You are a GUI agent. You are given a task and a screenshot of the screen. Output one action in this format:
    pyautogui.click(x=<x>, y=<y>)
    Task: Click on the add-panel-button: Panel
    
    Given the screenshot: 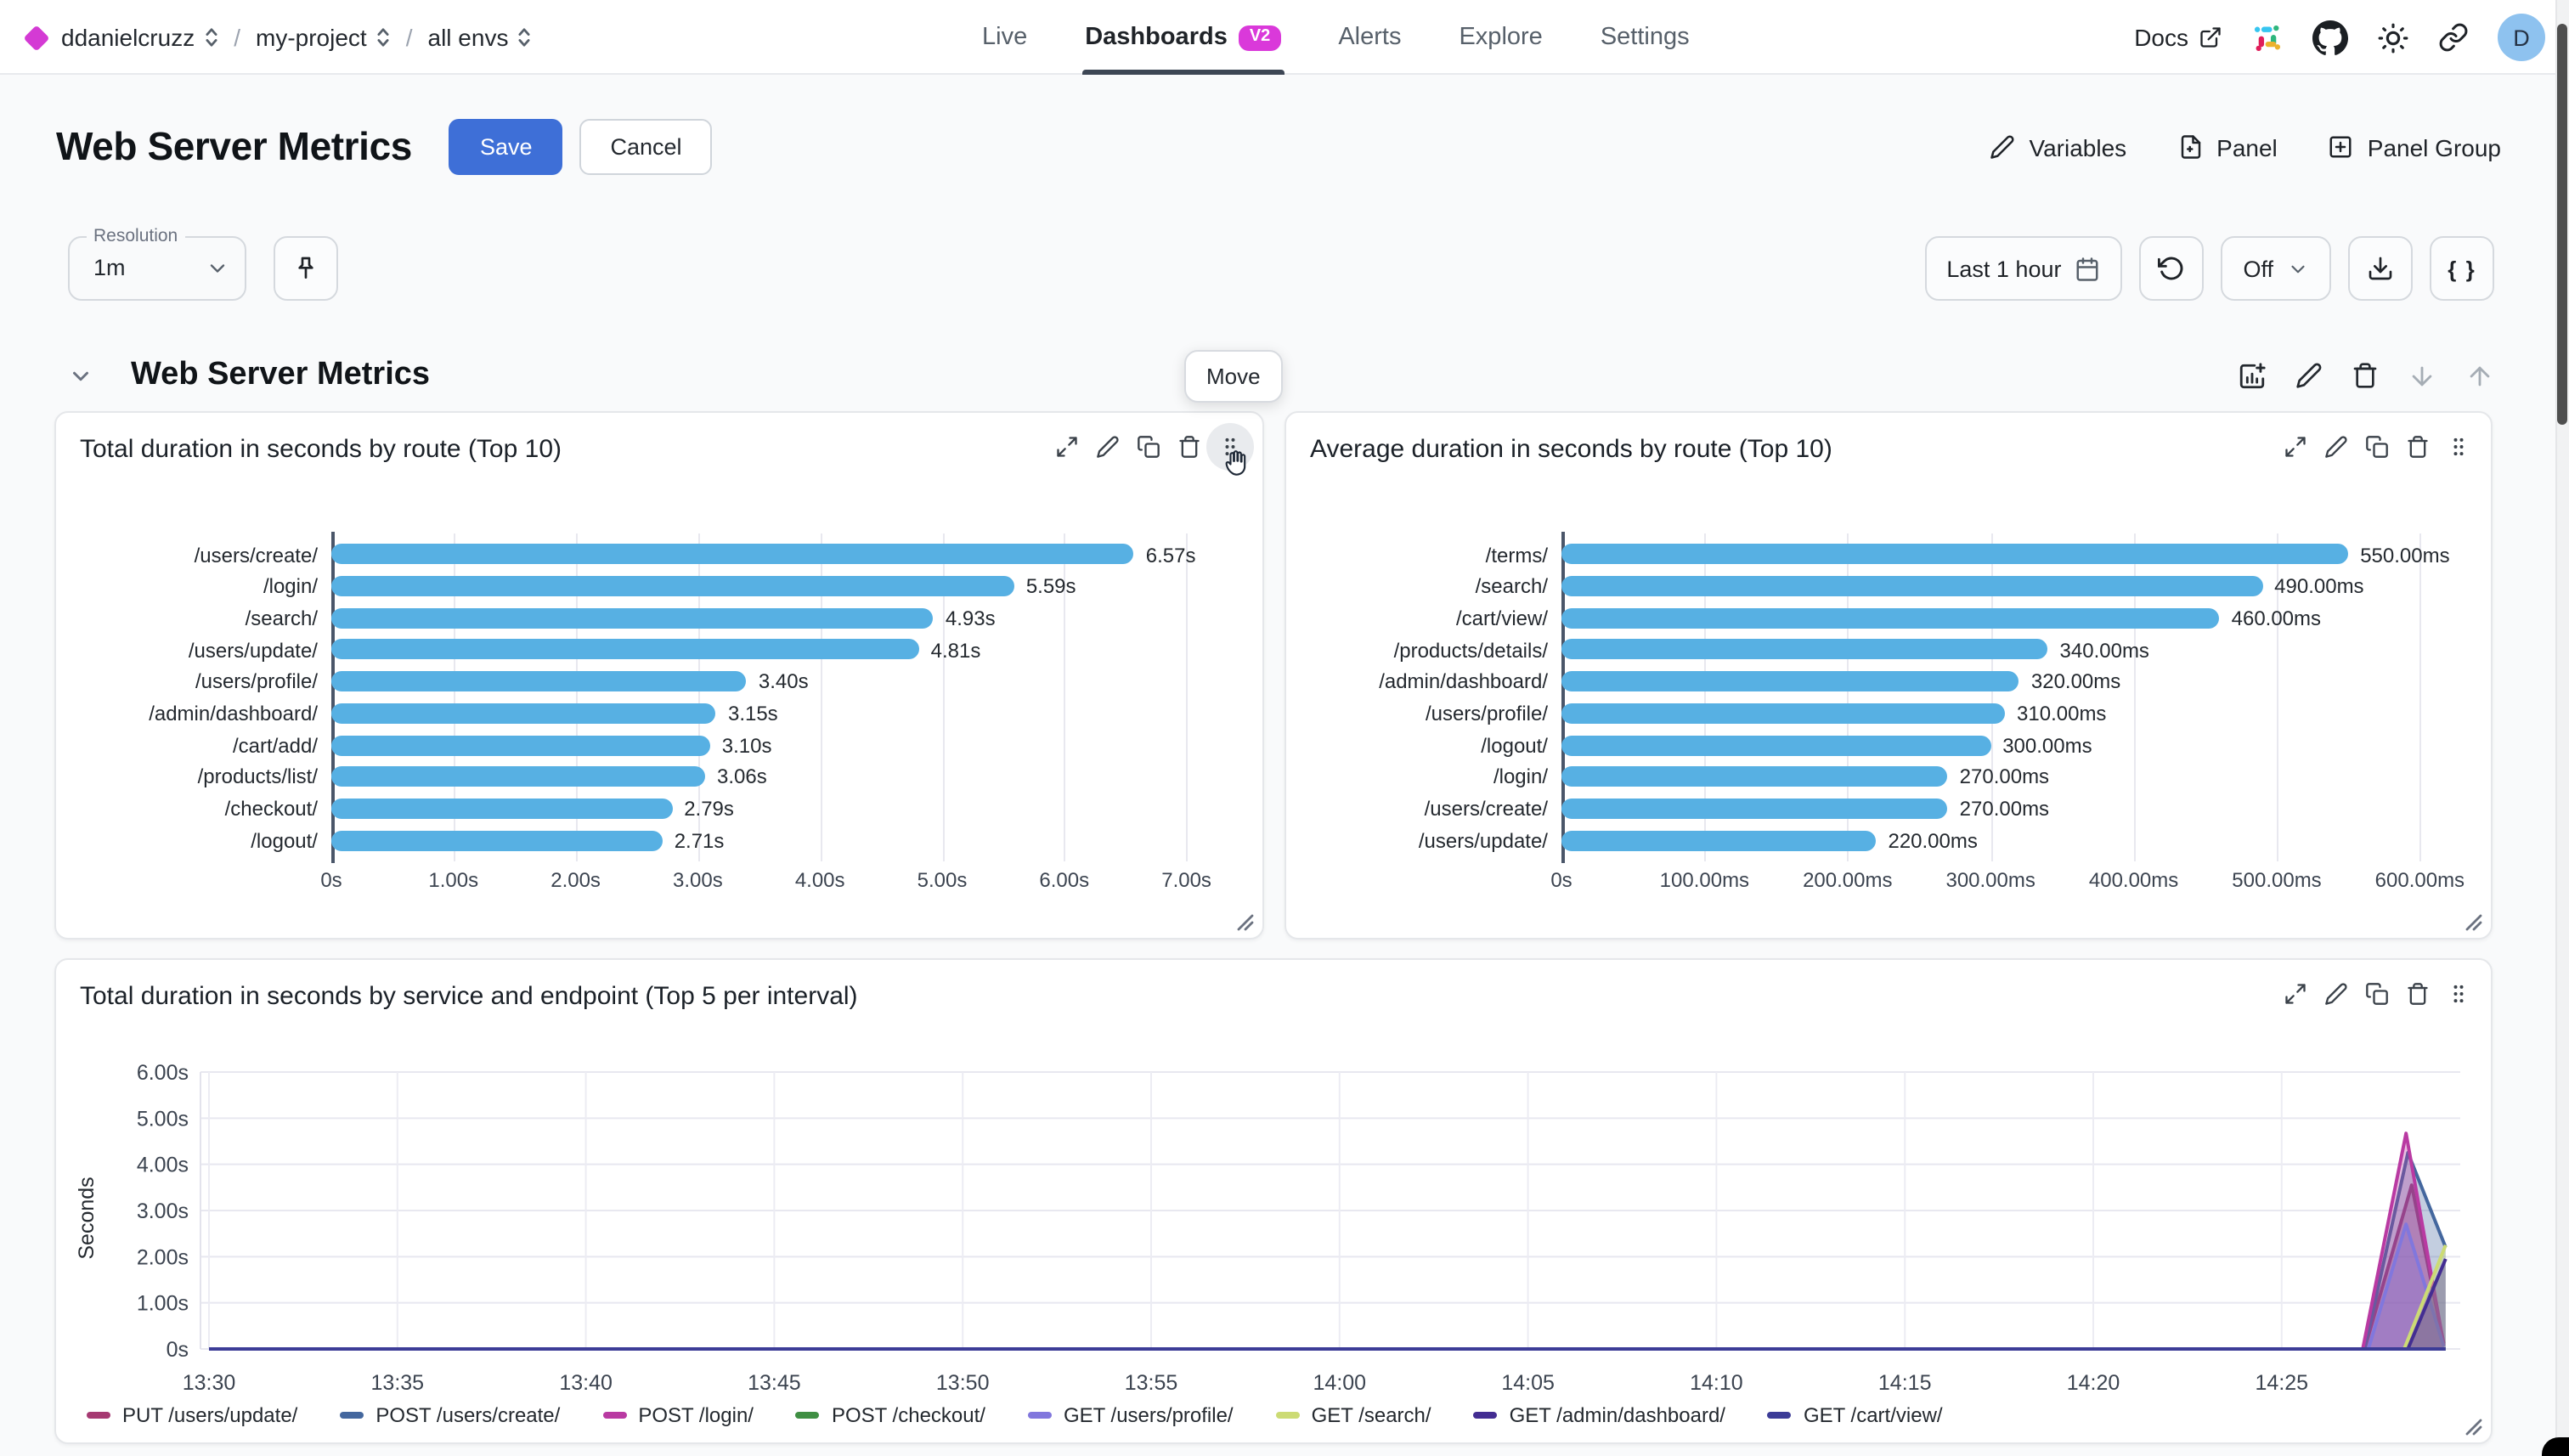 What is the action you would take?
    pyautogui.click(x=2228, y=147)
    